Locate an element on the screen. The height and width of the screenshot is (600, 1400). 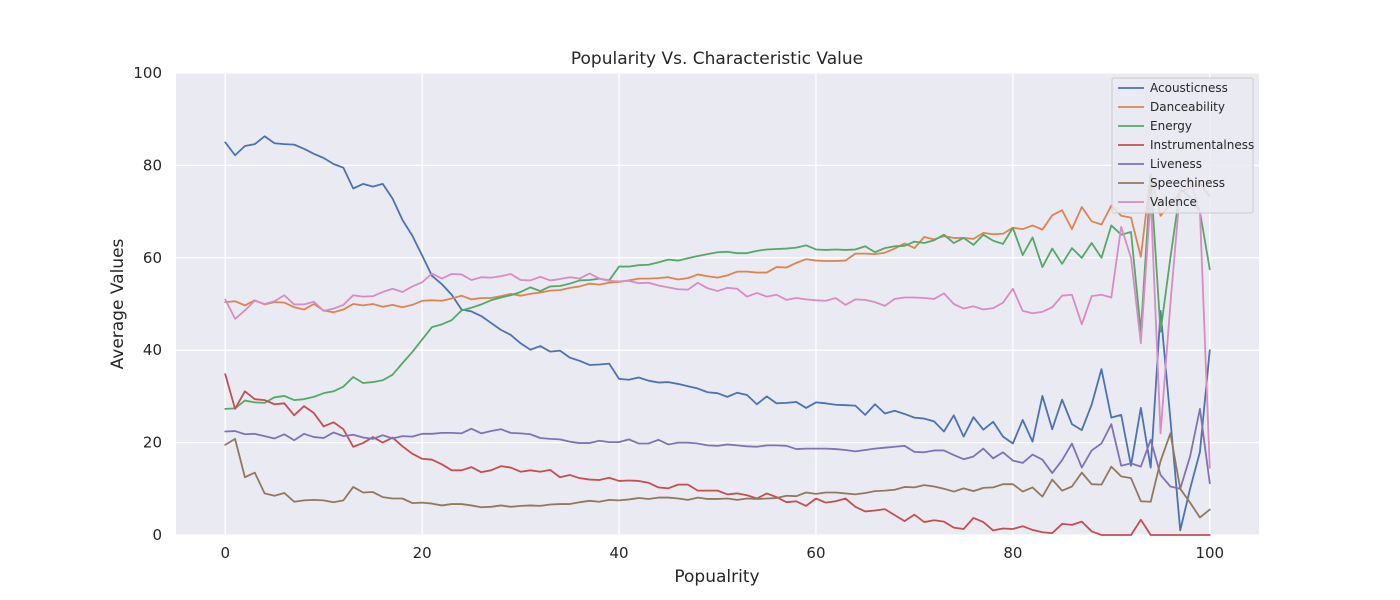
x-tick-label: 60 is located at coordinates (815, 553).